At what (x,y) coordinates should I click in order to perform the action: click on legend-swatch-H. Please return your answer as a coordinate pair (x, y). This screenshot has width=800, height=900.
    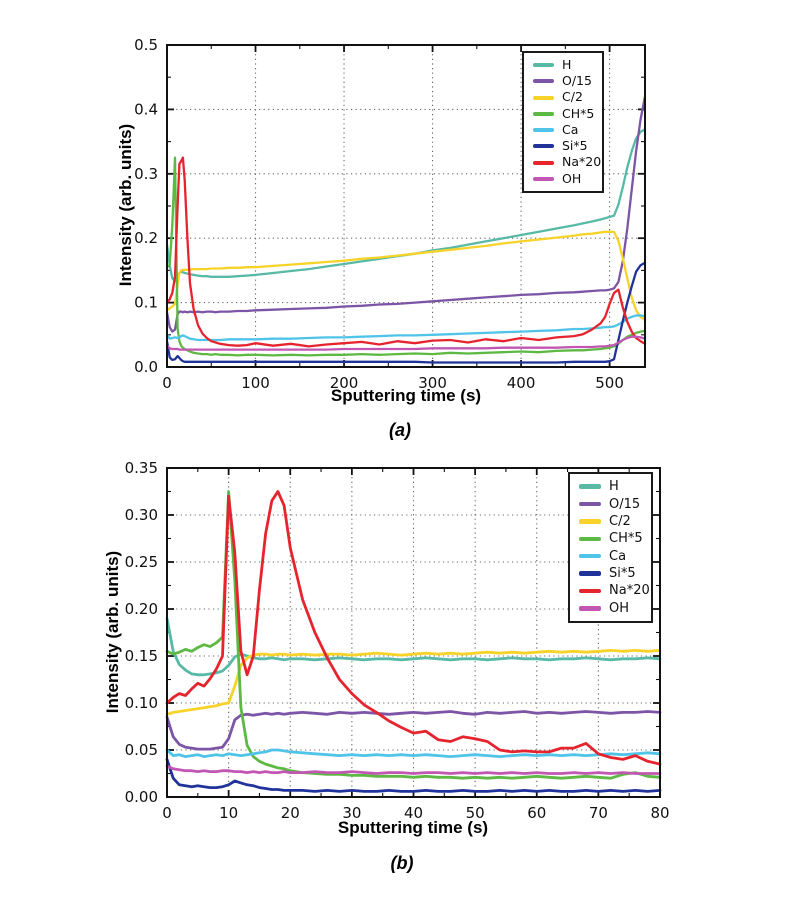
    Looking at the image, I should click on (543, 65).